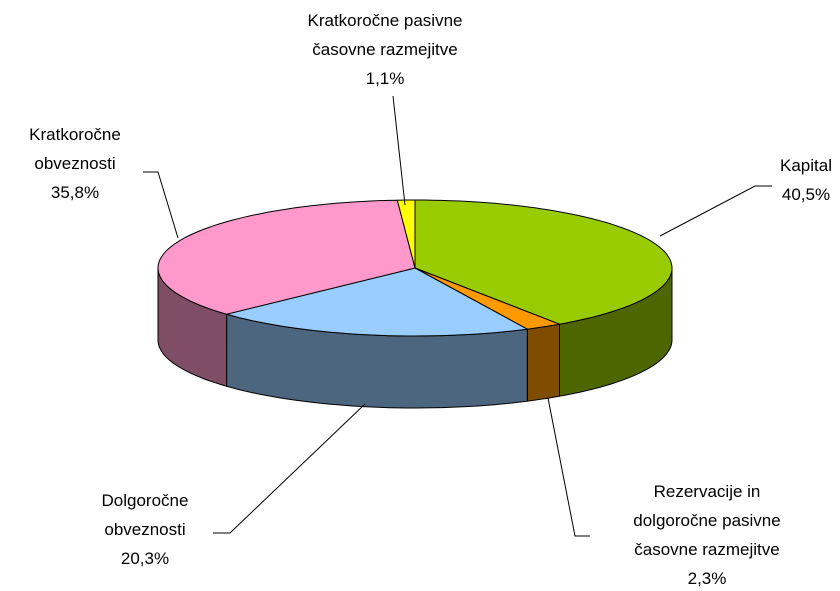  I want to click on value-label: 40,5%, so click(806, 194).